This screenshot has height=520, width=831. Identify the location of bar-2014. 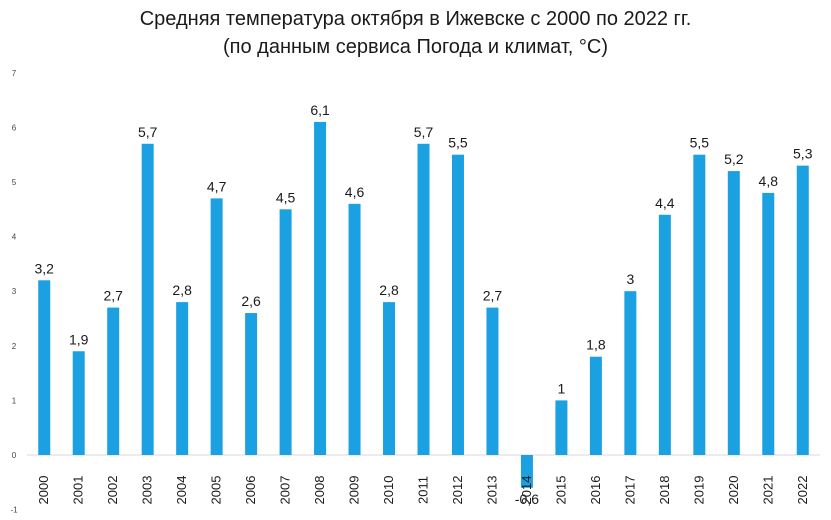
(526, 471).